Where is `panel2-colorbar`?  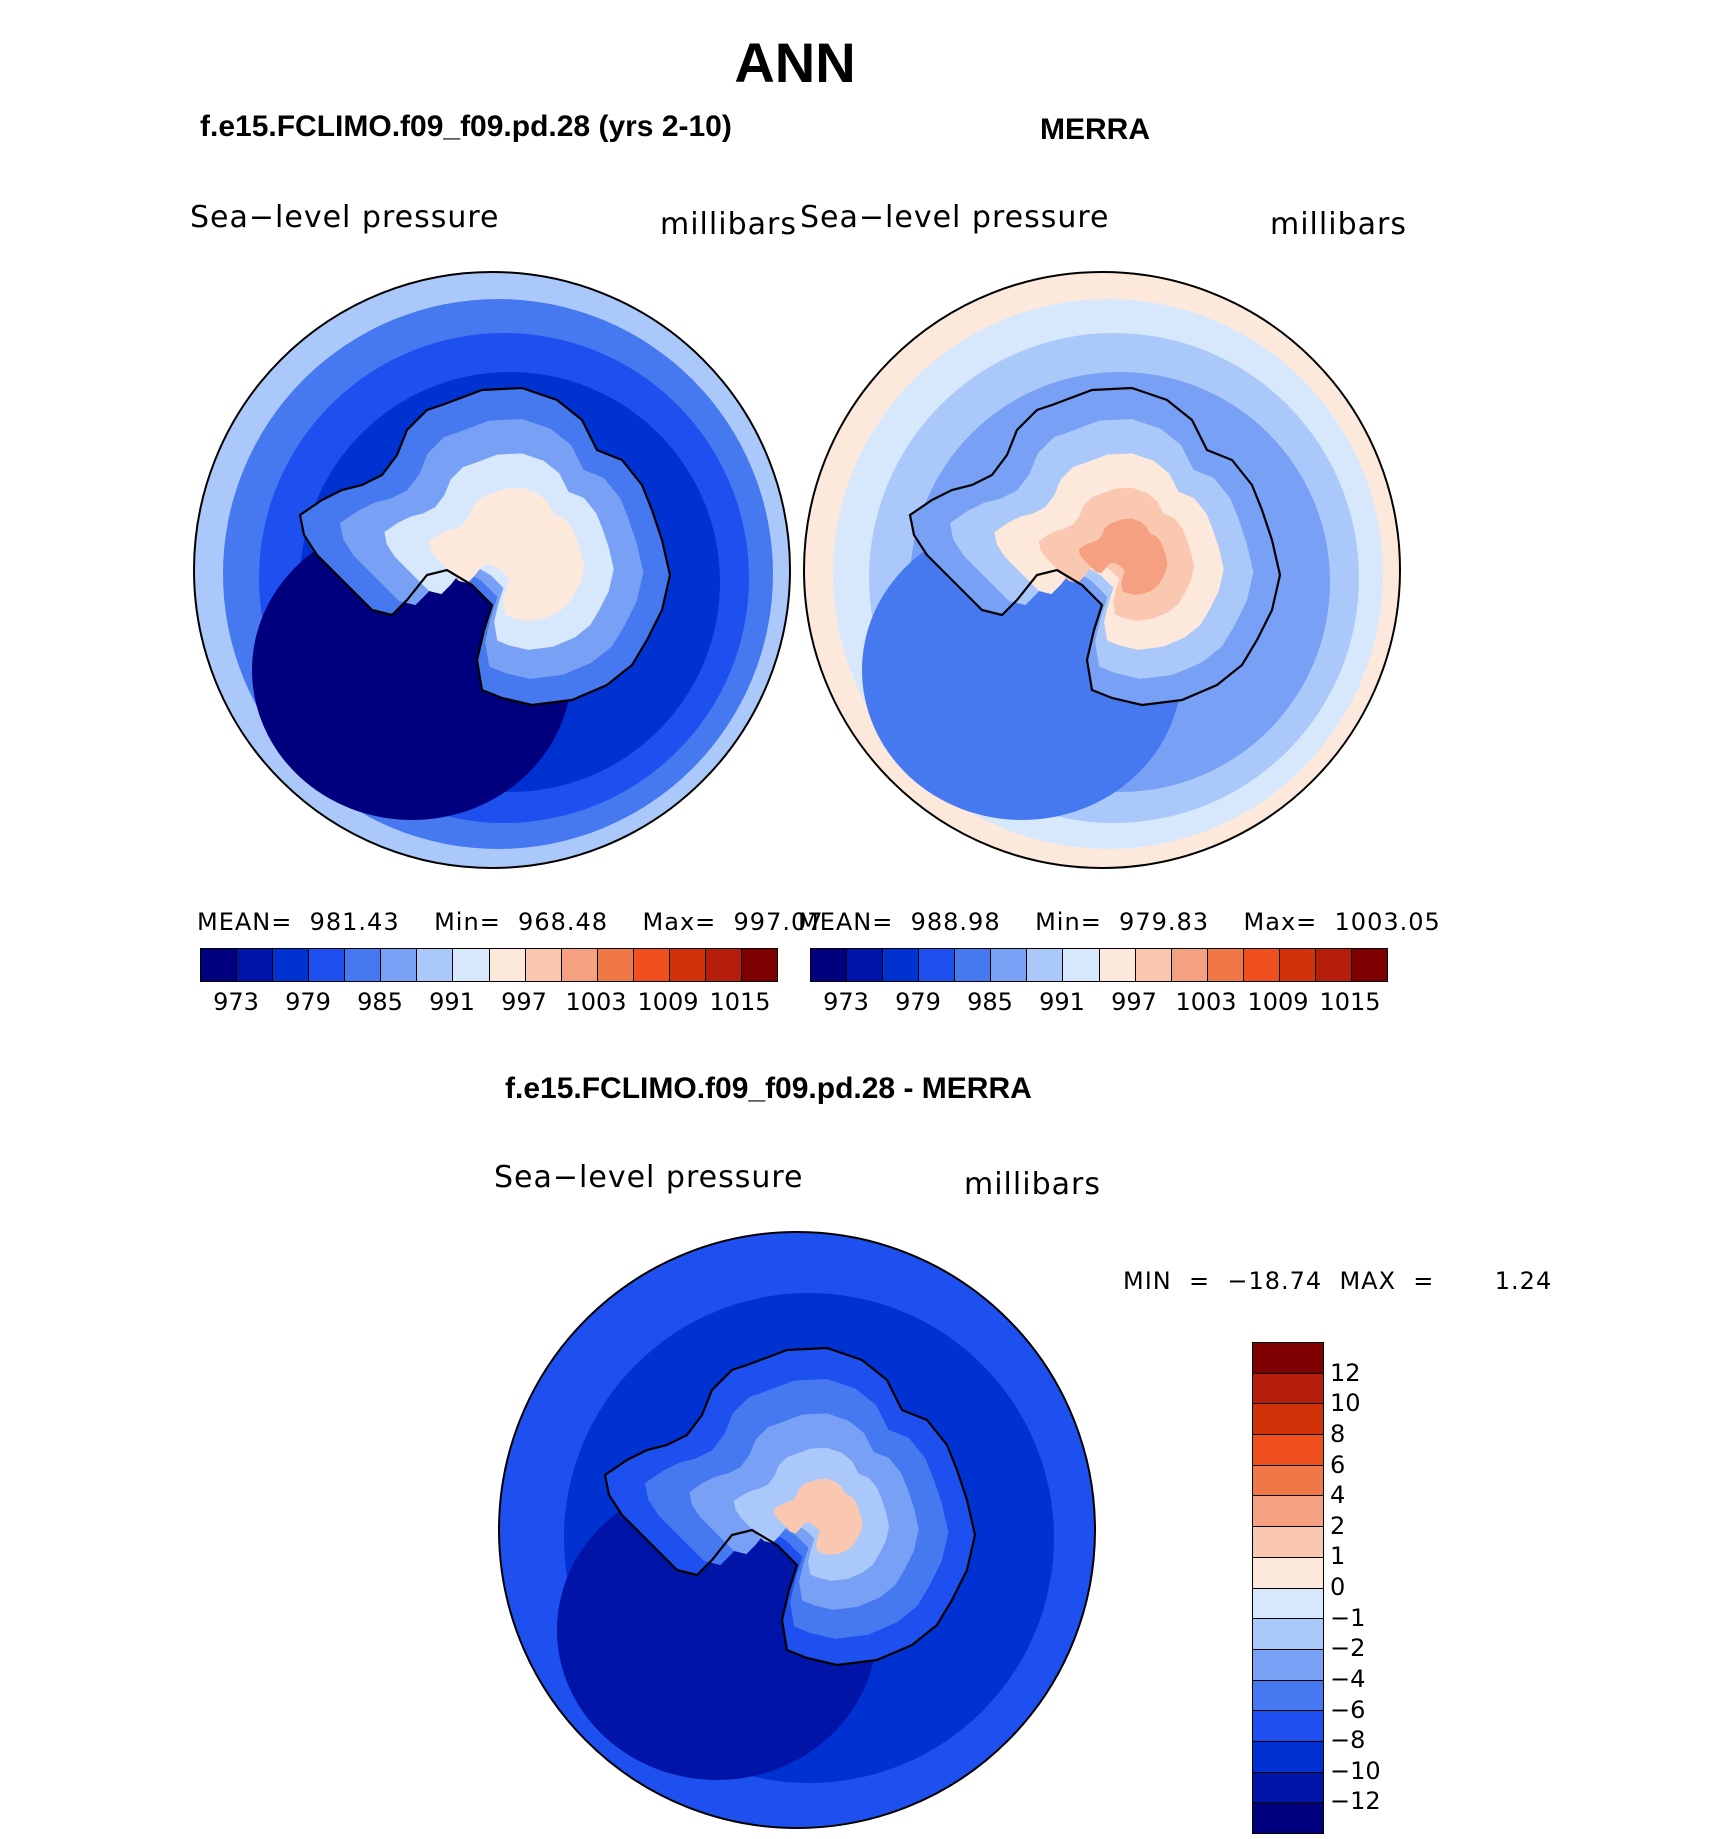
panel2-colorbar is located at coordinates (1099, 965).